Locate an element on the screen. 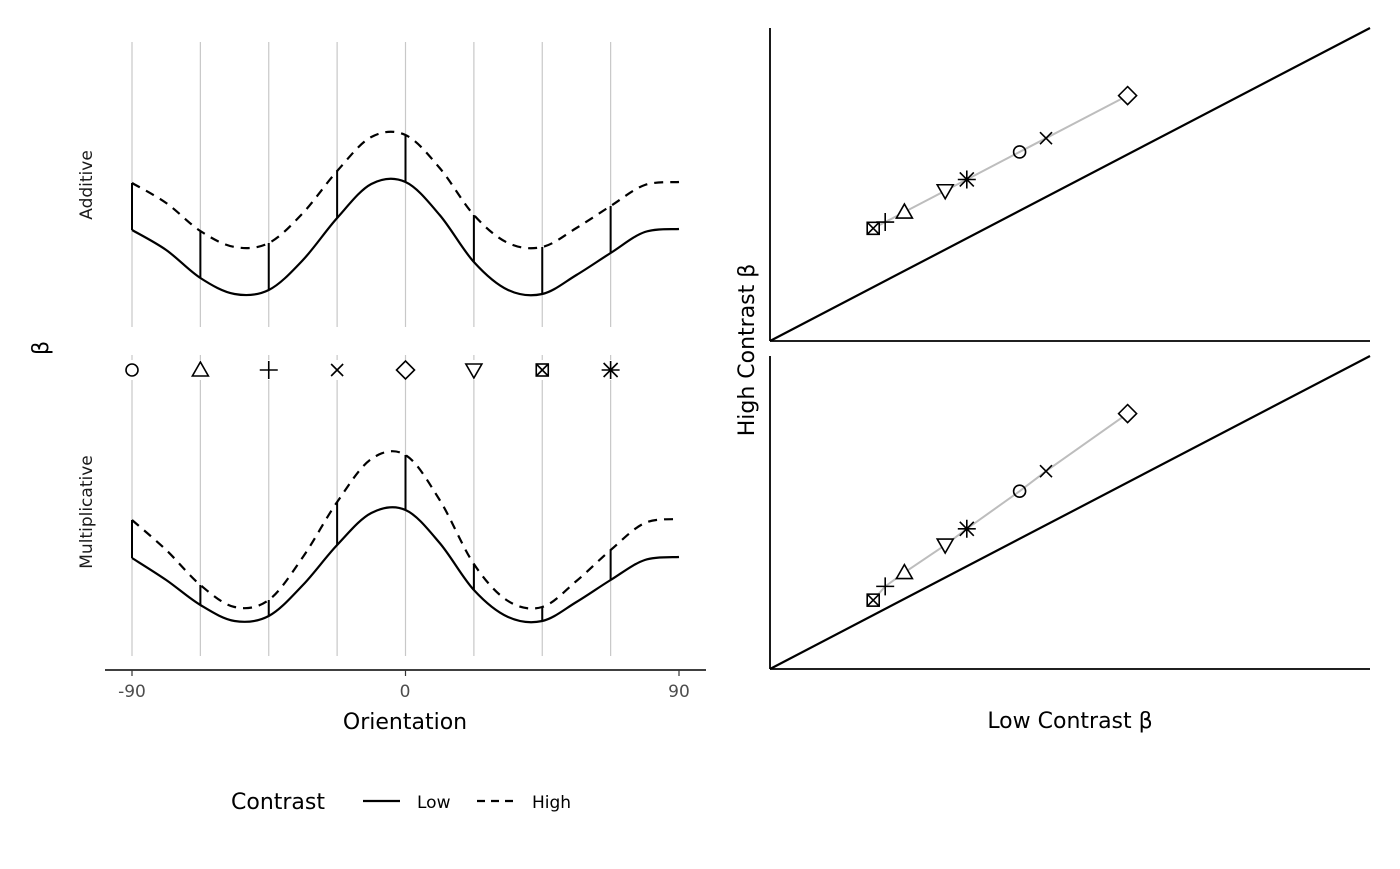 Image resolution: width=1400 pixels, height=869 pixels. strip-label-additive: Additive is located at coordinates (87, 185).